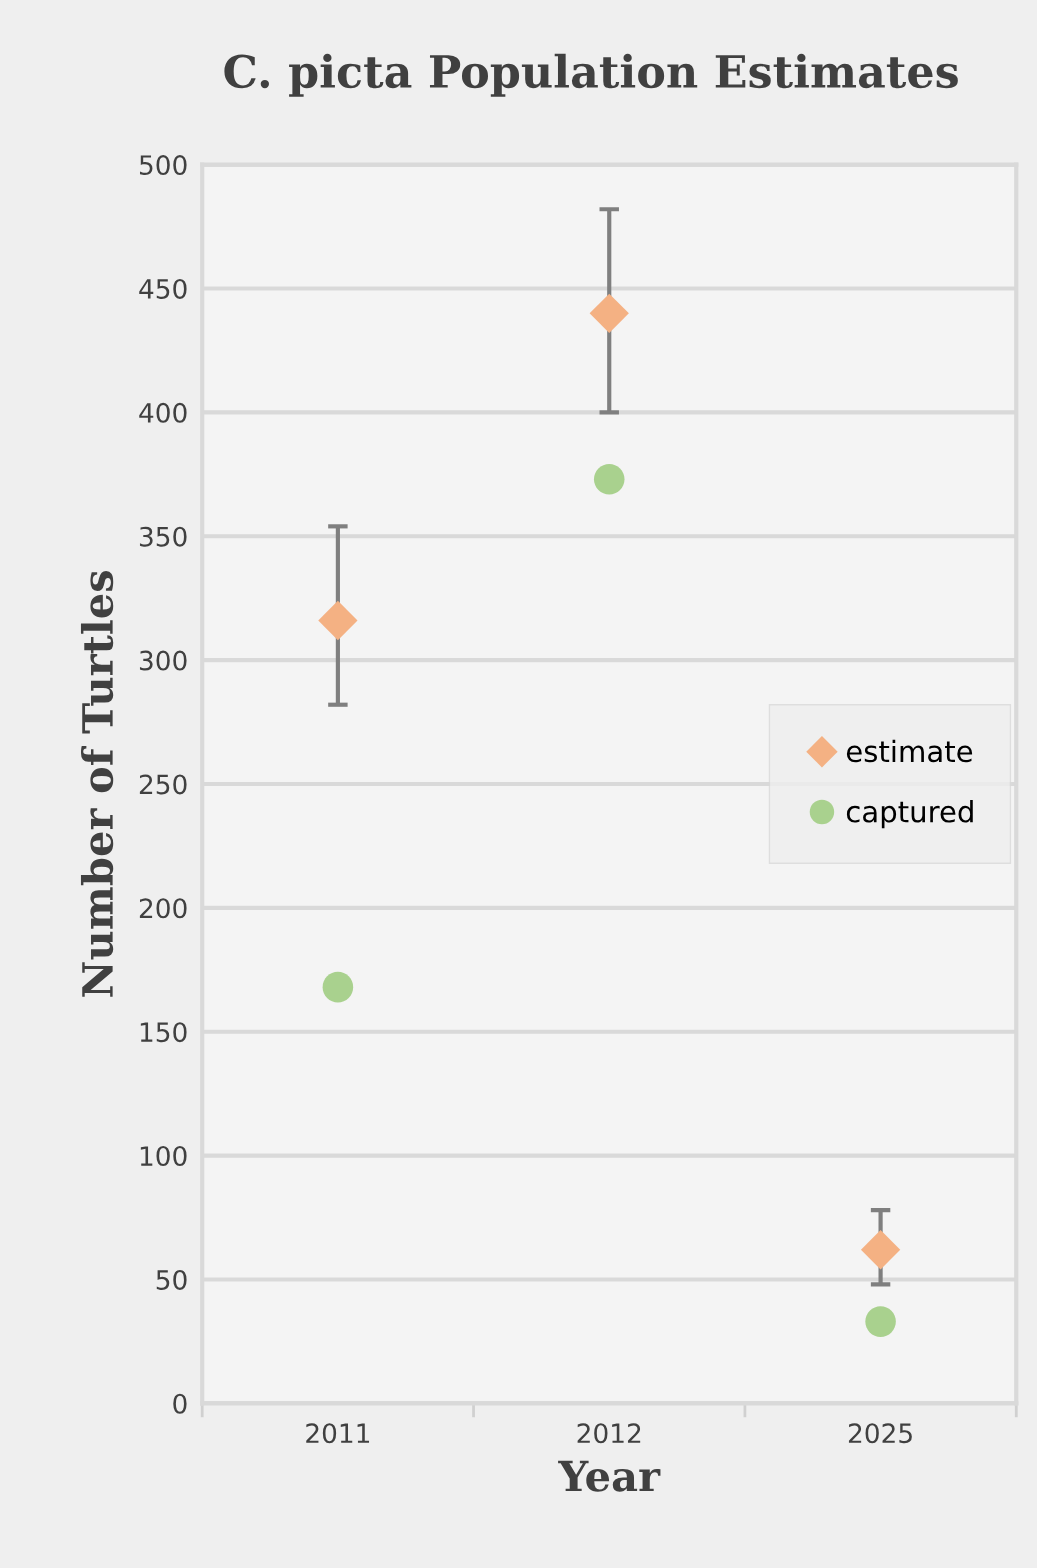 The width and height of the screenshot is (1037, 1568). Describe the element at coordinates (909, 751) in the screenshot. I see `legend-label: estimate` at that location.